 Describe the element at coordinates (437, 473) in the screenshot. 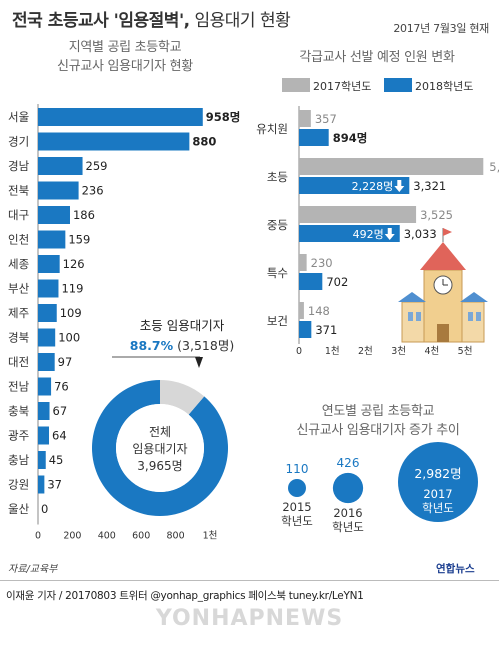

I see `trend-value-label: 2,982명` at that location.